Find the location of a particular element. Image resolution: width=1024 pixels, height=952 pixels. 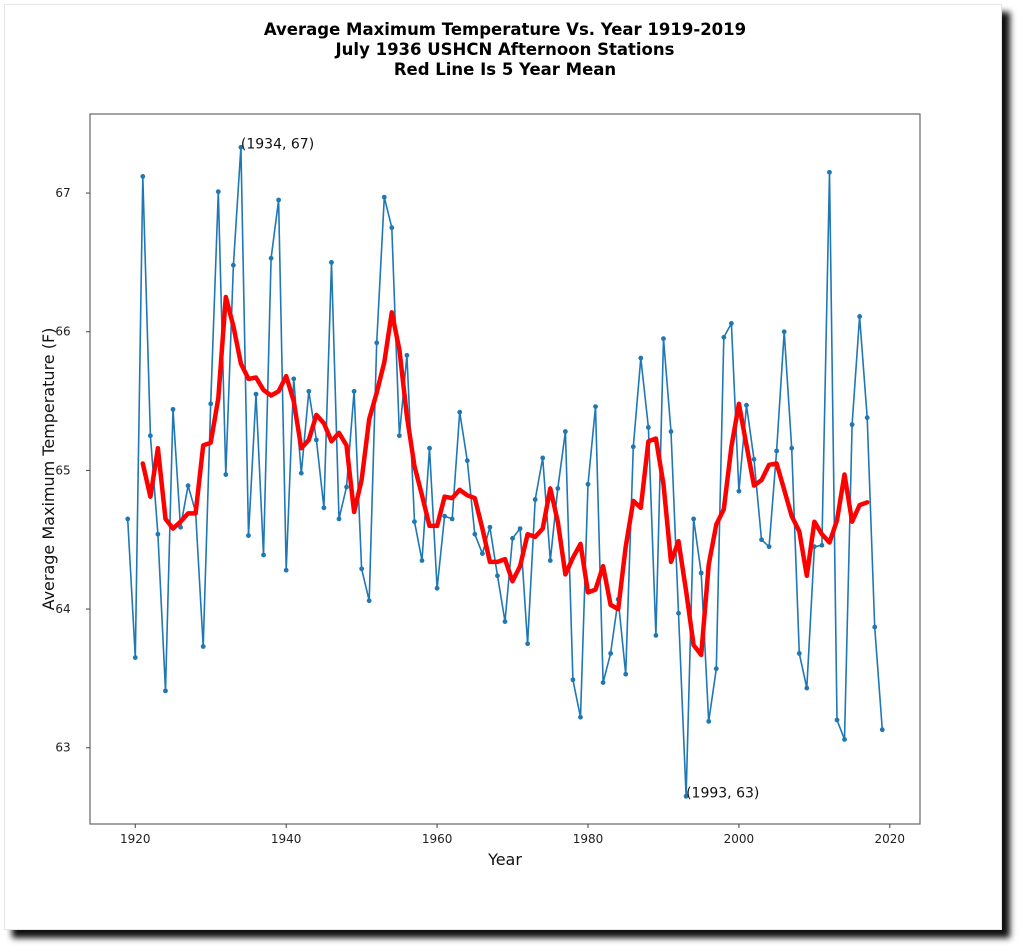

title-line-2: July 1936 USHCN Afternoon Stations is located at coordinates (505, 49).